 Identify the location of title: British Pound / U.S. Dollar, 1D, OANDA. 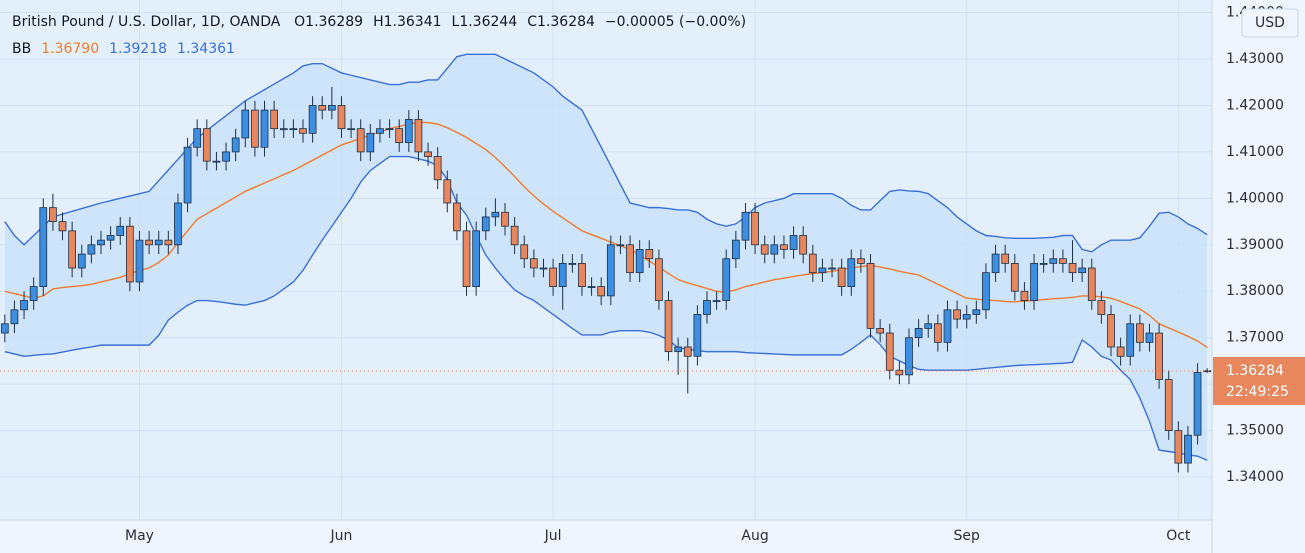
(146, 22).